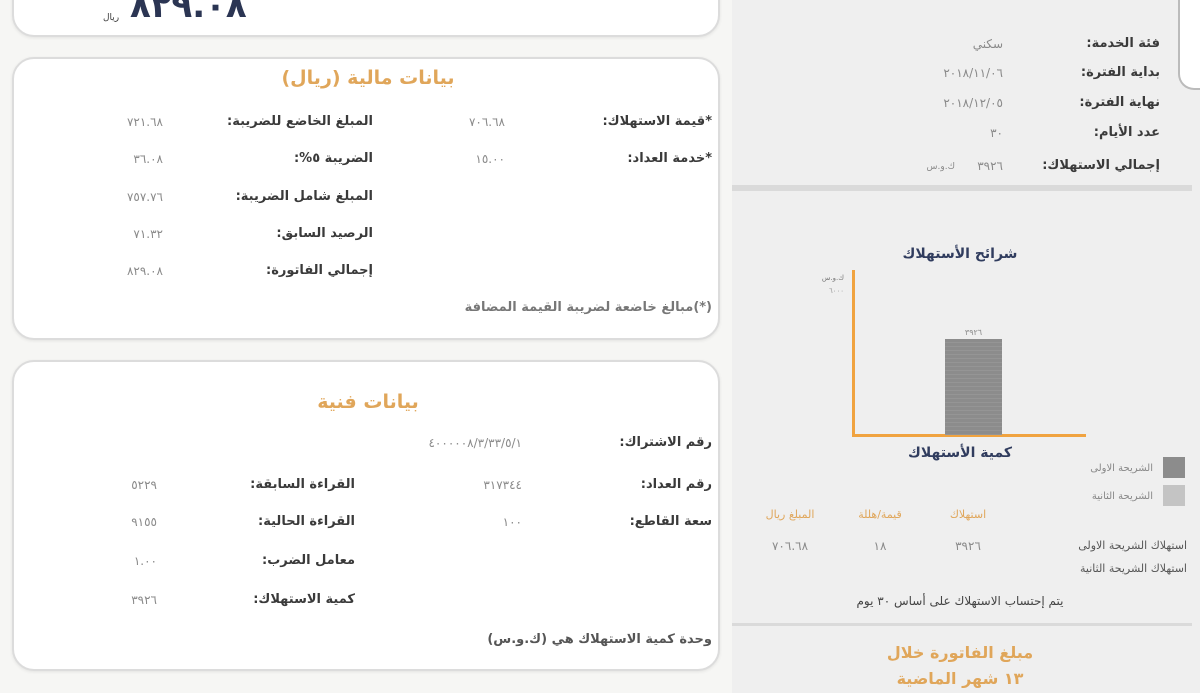 This screenshot has width=1200, height=693. I want to click on bar, so click(973, 387).